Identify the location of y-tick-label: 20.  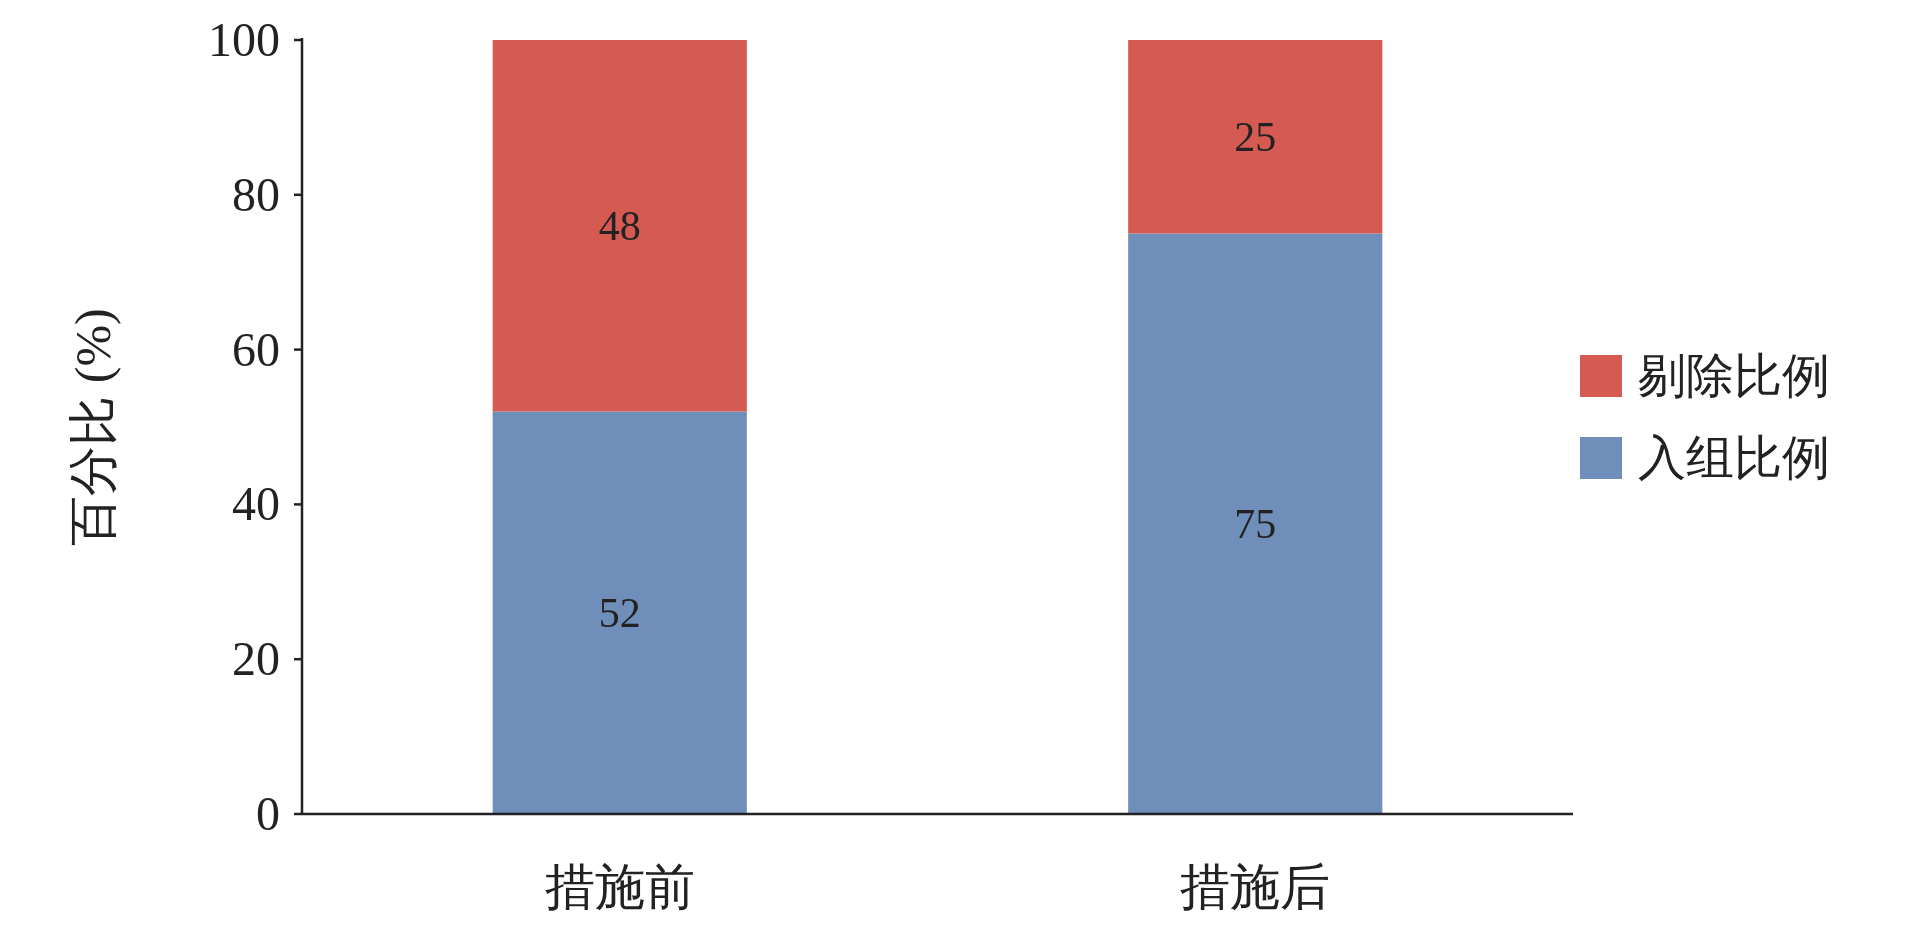
(256, 659).